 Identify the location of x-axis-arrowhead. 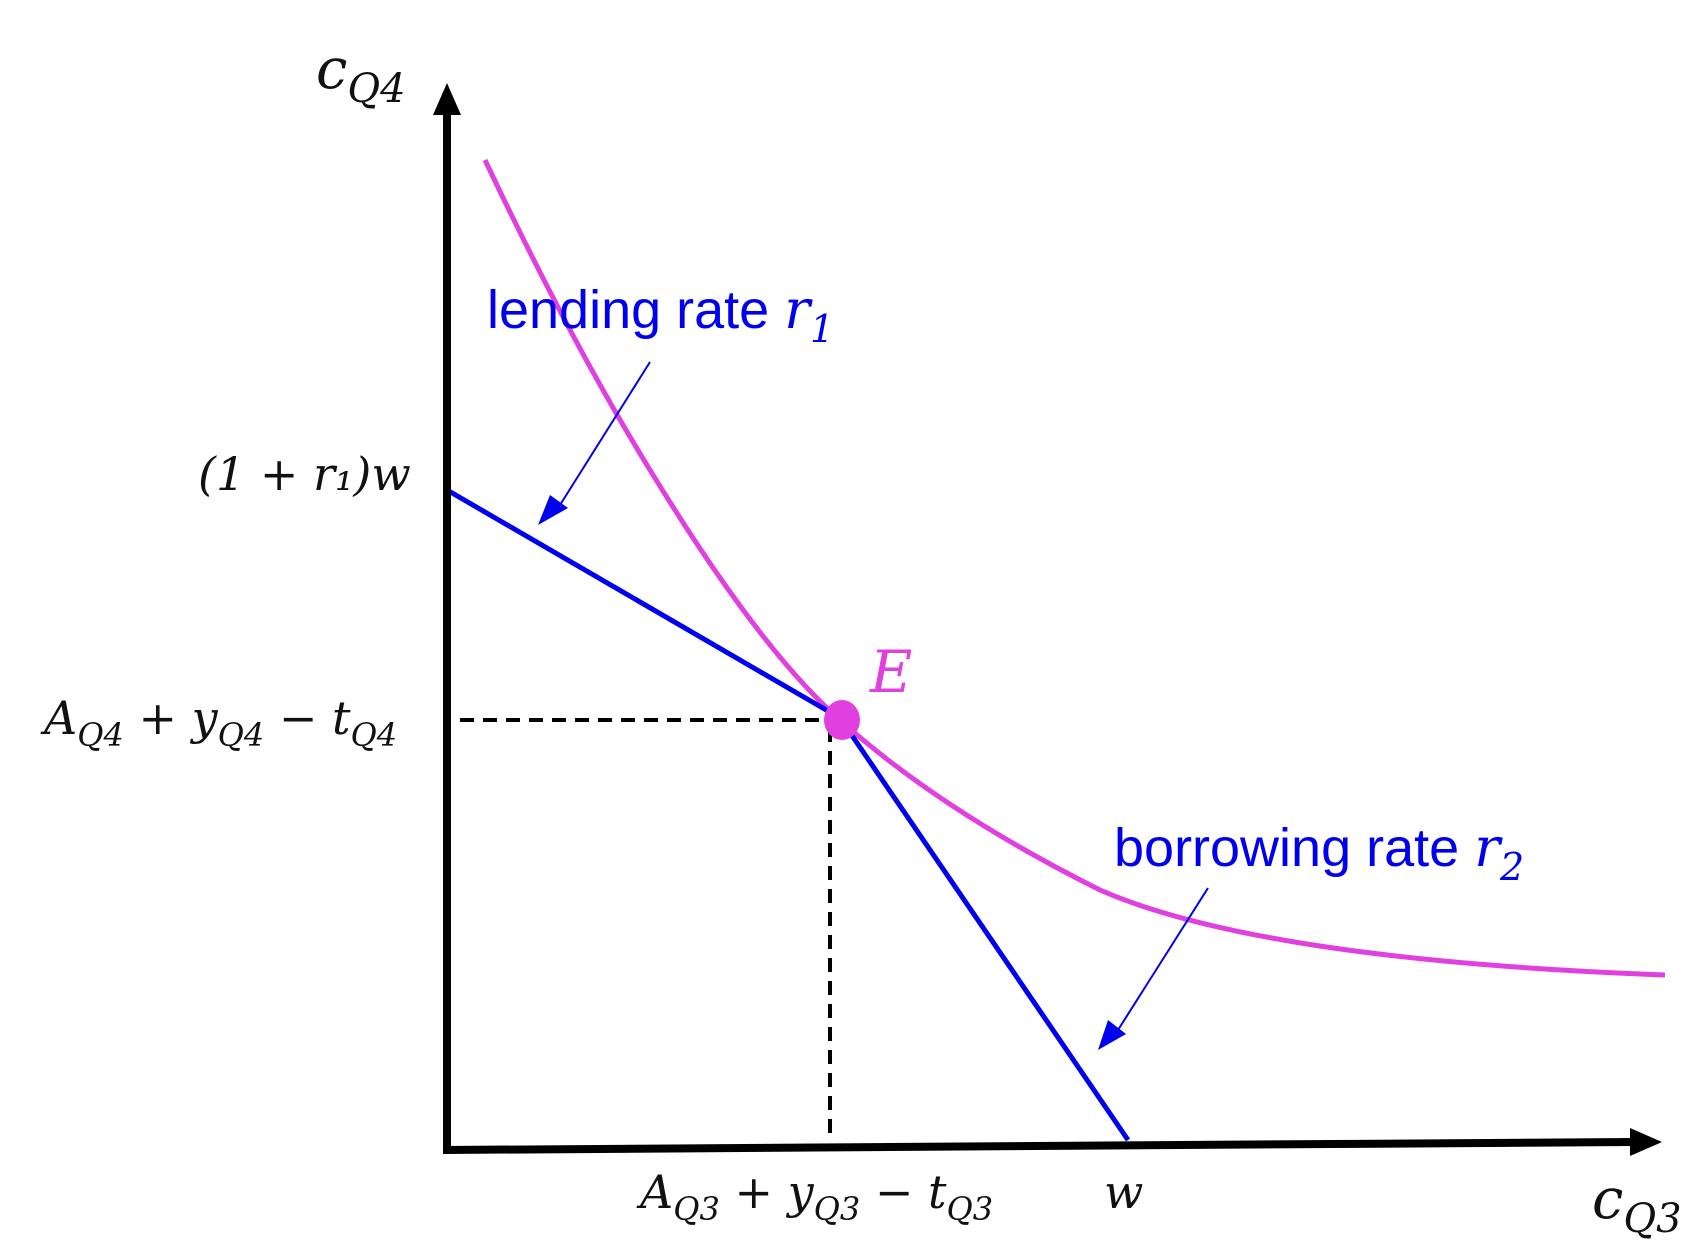
(1646, 1142).